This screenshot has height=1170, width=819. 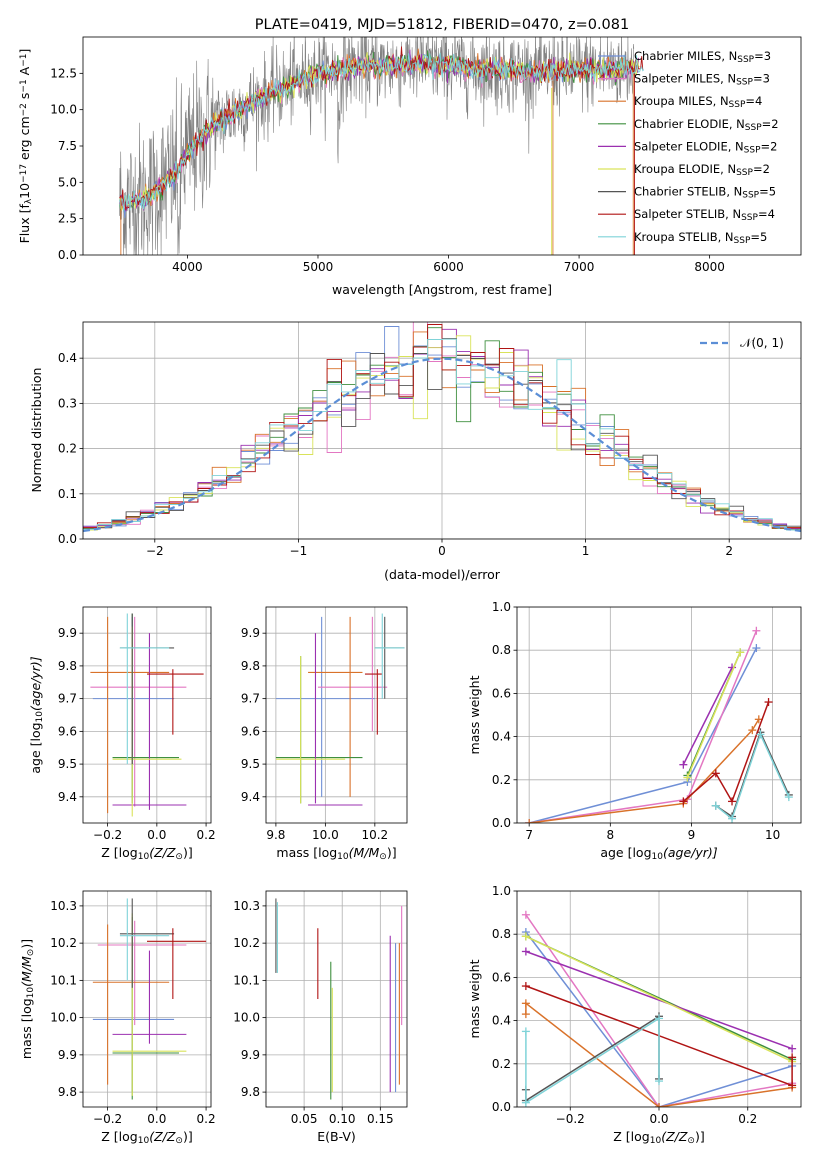 What do you see at coordinates (24, 140) in the screenshot?
I see `label-part: erg cm` at bounding box center [24, 140].